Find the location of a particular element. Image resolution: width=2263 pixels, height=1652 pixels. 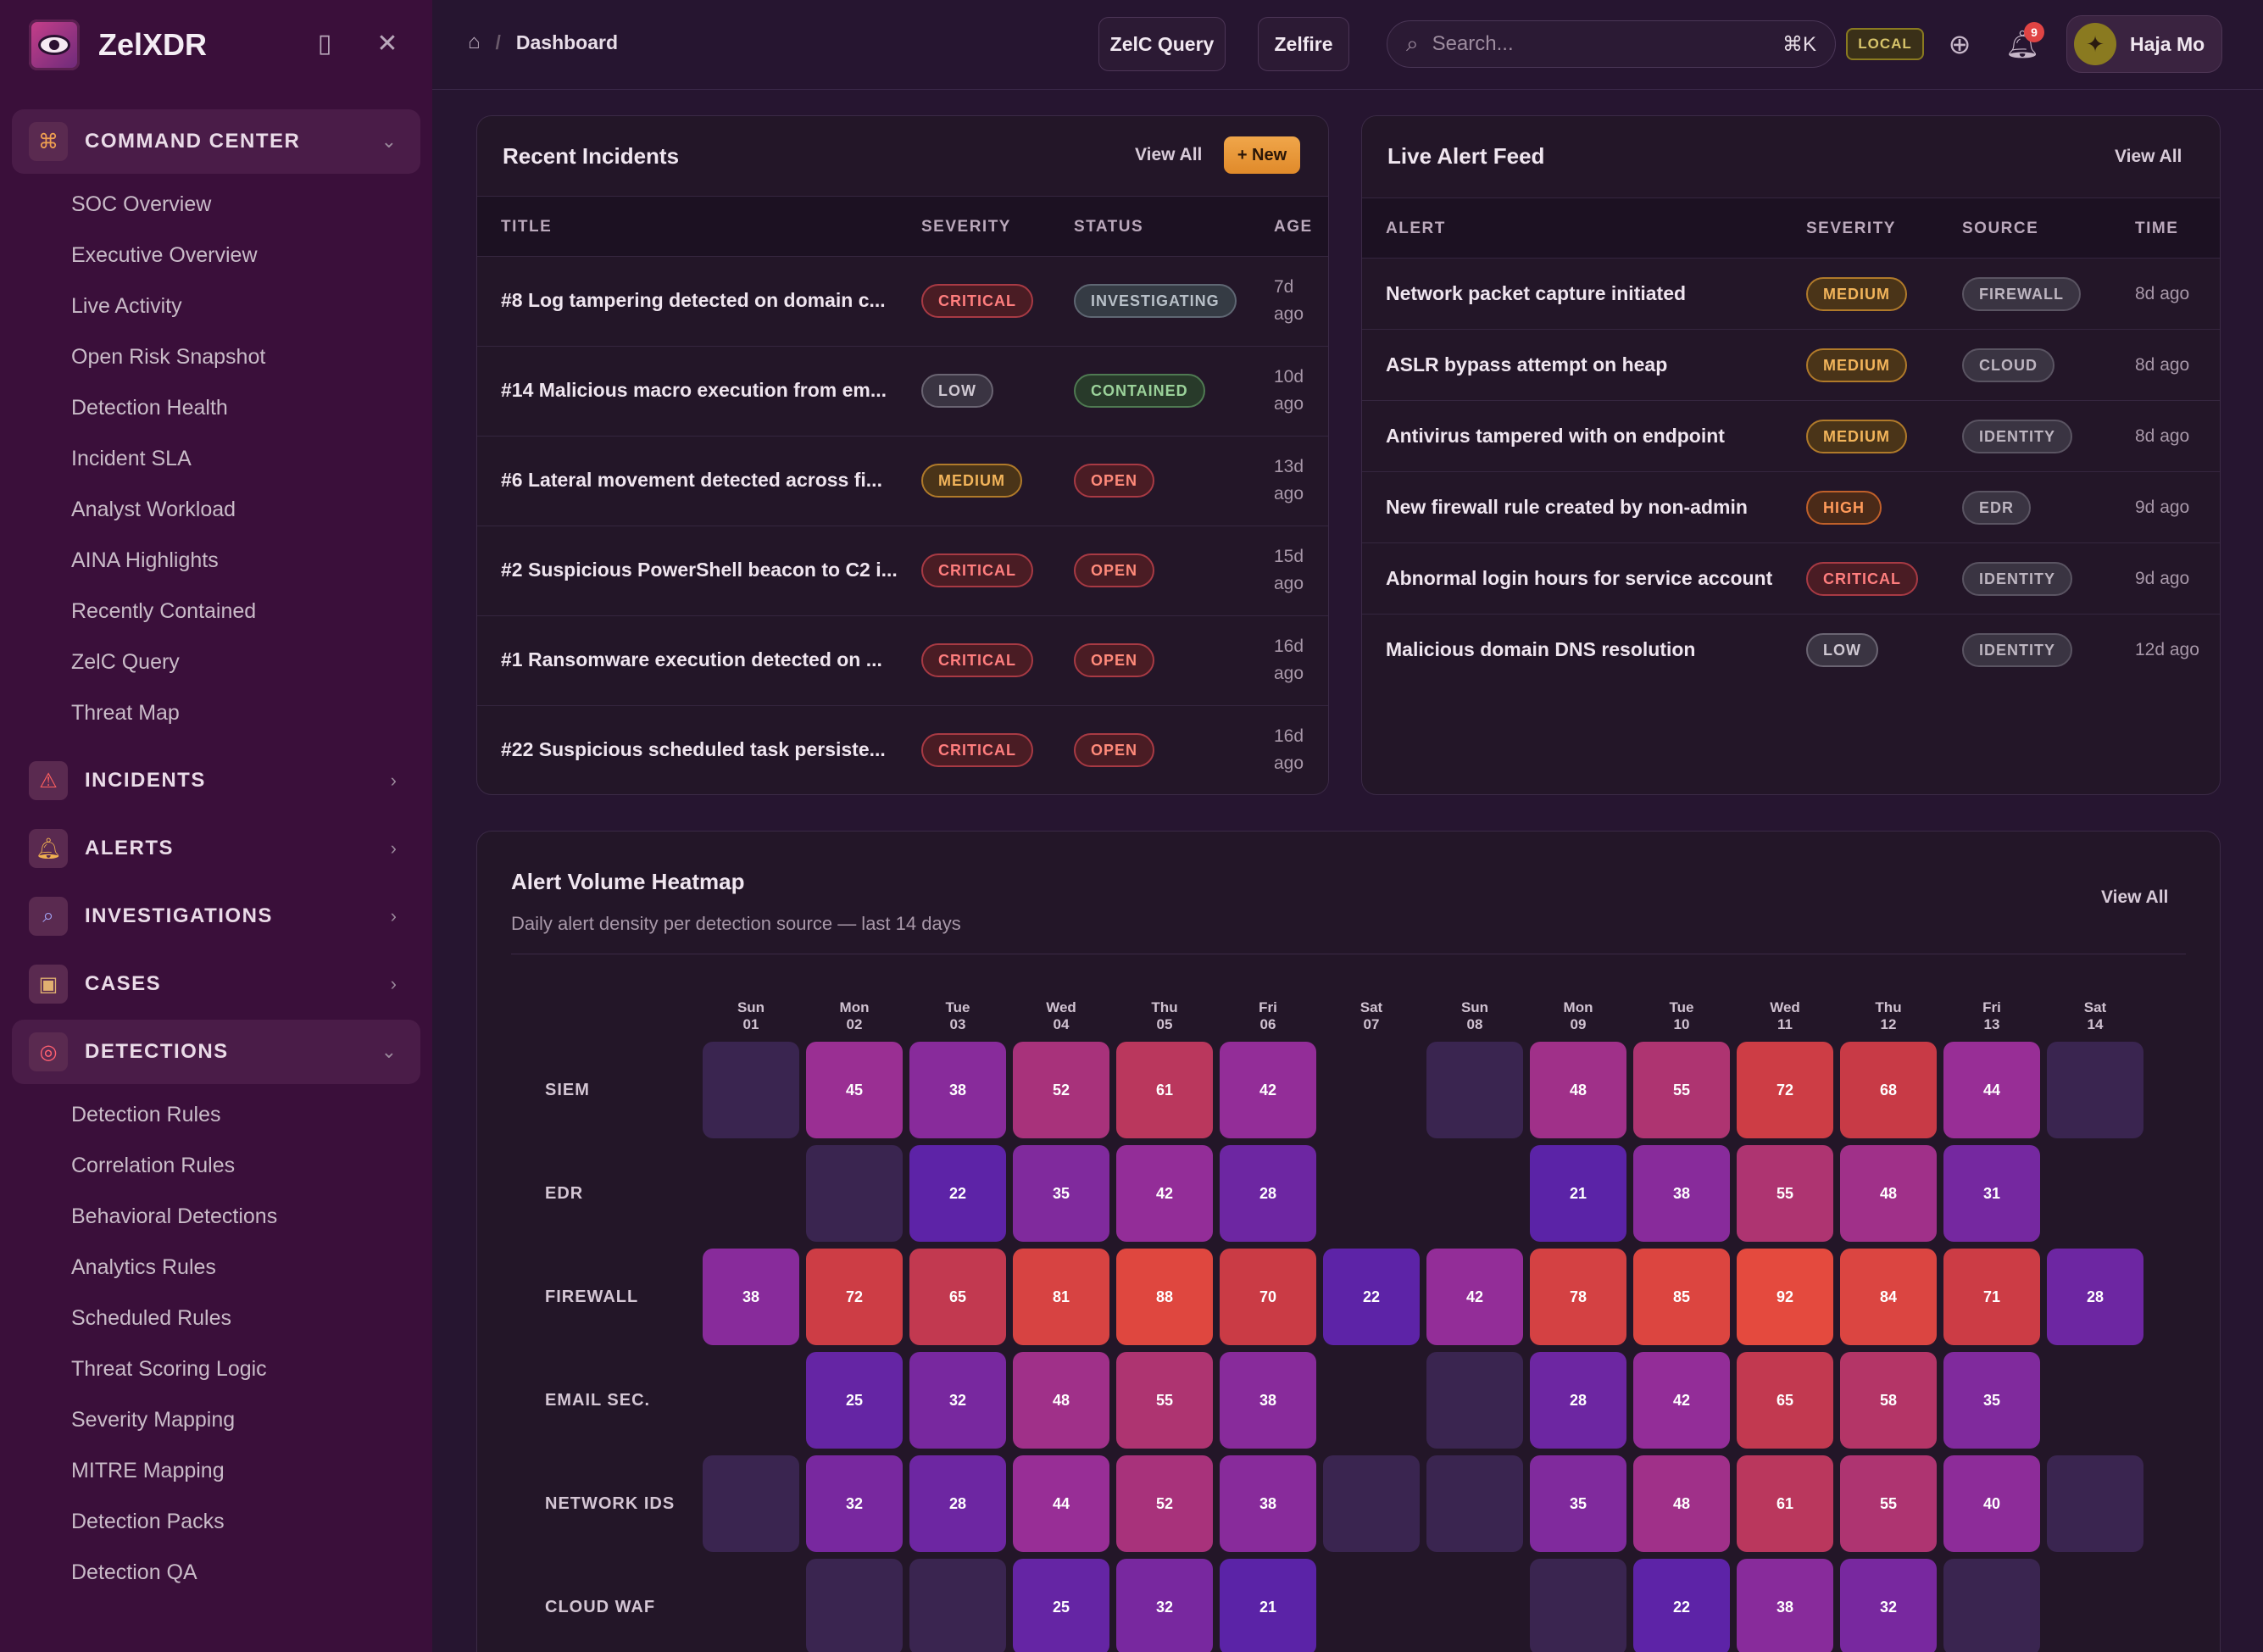

heatmap-cell: 45 is located at coordinates (854, 1090).